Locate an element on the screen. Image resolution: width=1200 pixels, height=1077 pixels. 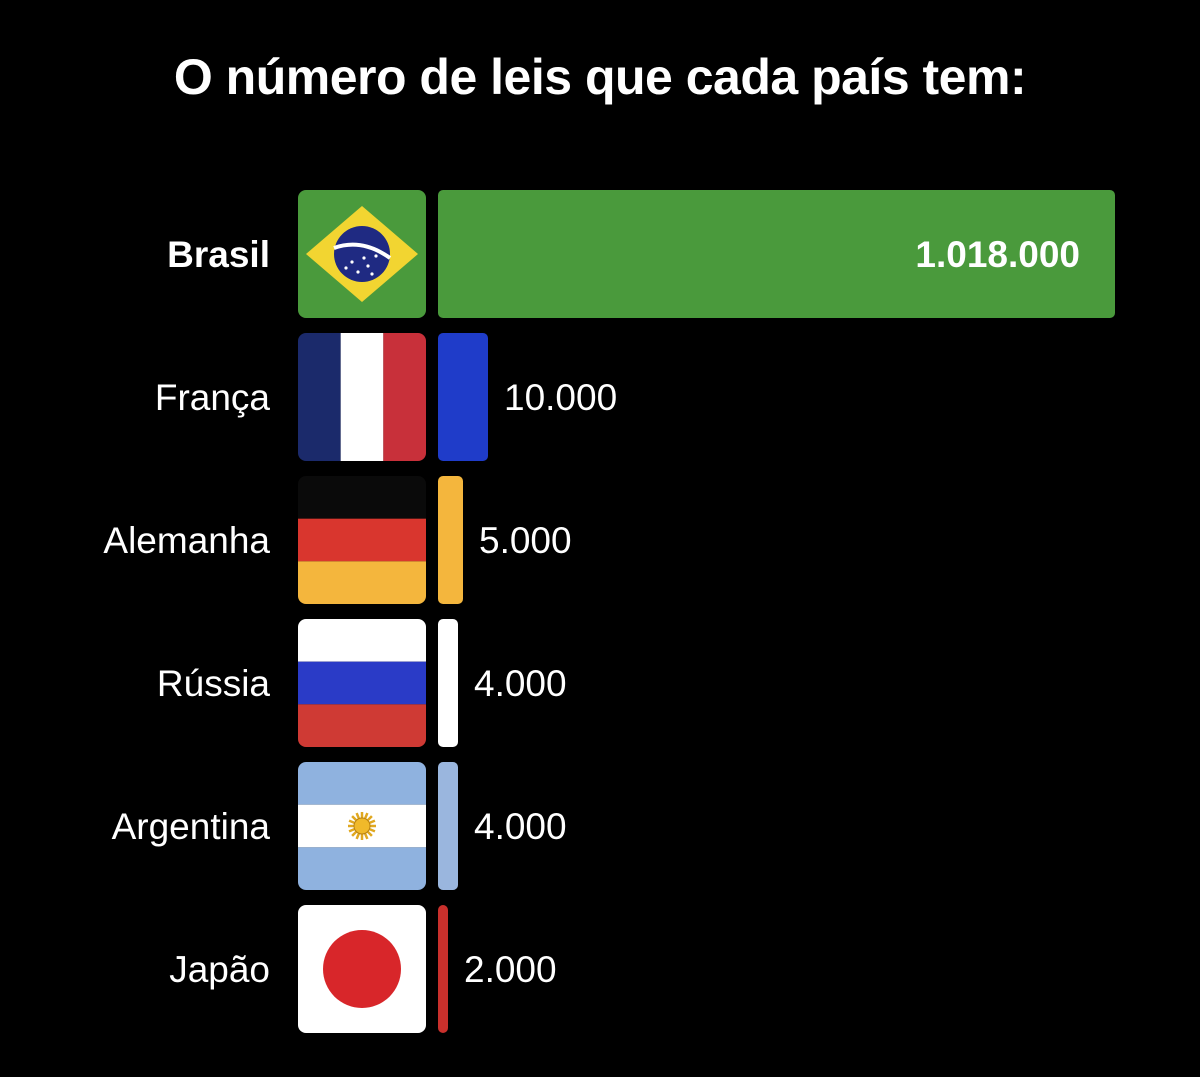
france-flag-icon is located at coordinates (362, 397).